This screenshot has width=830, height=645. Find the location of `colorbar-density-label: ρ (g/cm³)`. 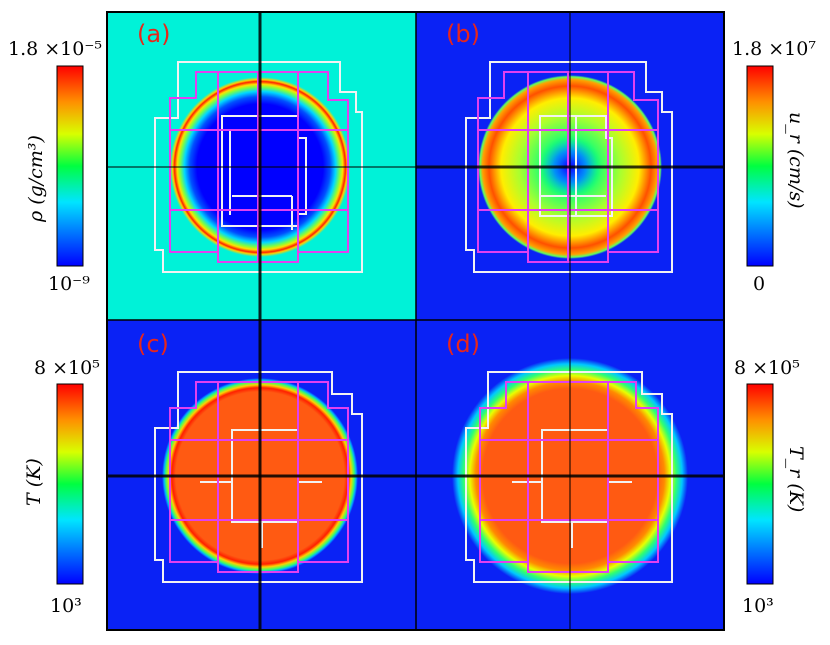

colorbar-density-label: ρ (g/cm³) is located at coordinates (36, 179).